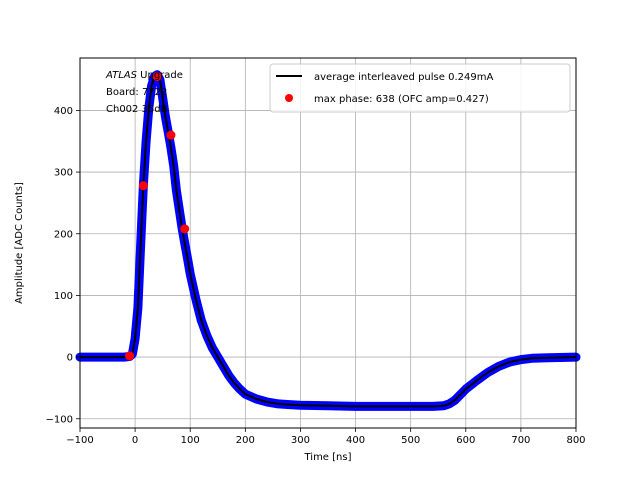 Image resolution: width=640 pixels, height=480 pixels. What do you see at coordinates (137, 109) in the screenshot?
I see `annotation-line-3: Ch002 35dB` at bounding box center [137, 109].